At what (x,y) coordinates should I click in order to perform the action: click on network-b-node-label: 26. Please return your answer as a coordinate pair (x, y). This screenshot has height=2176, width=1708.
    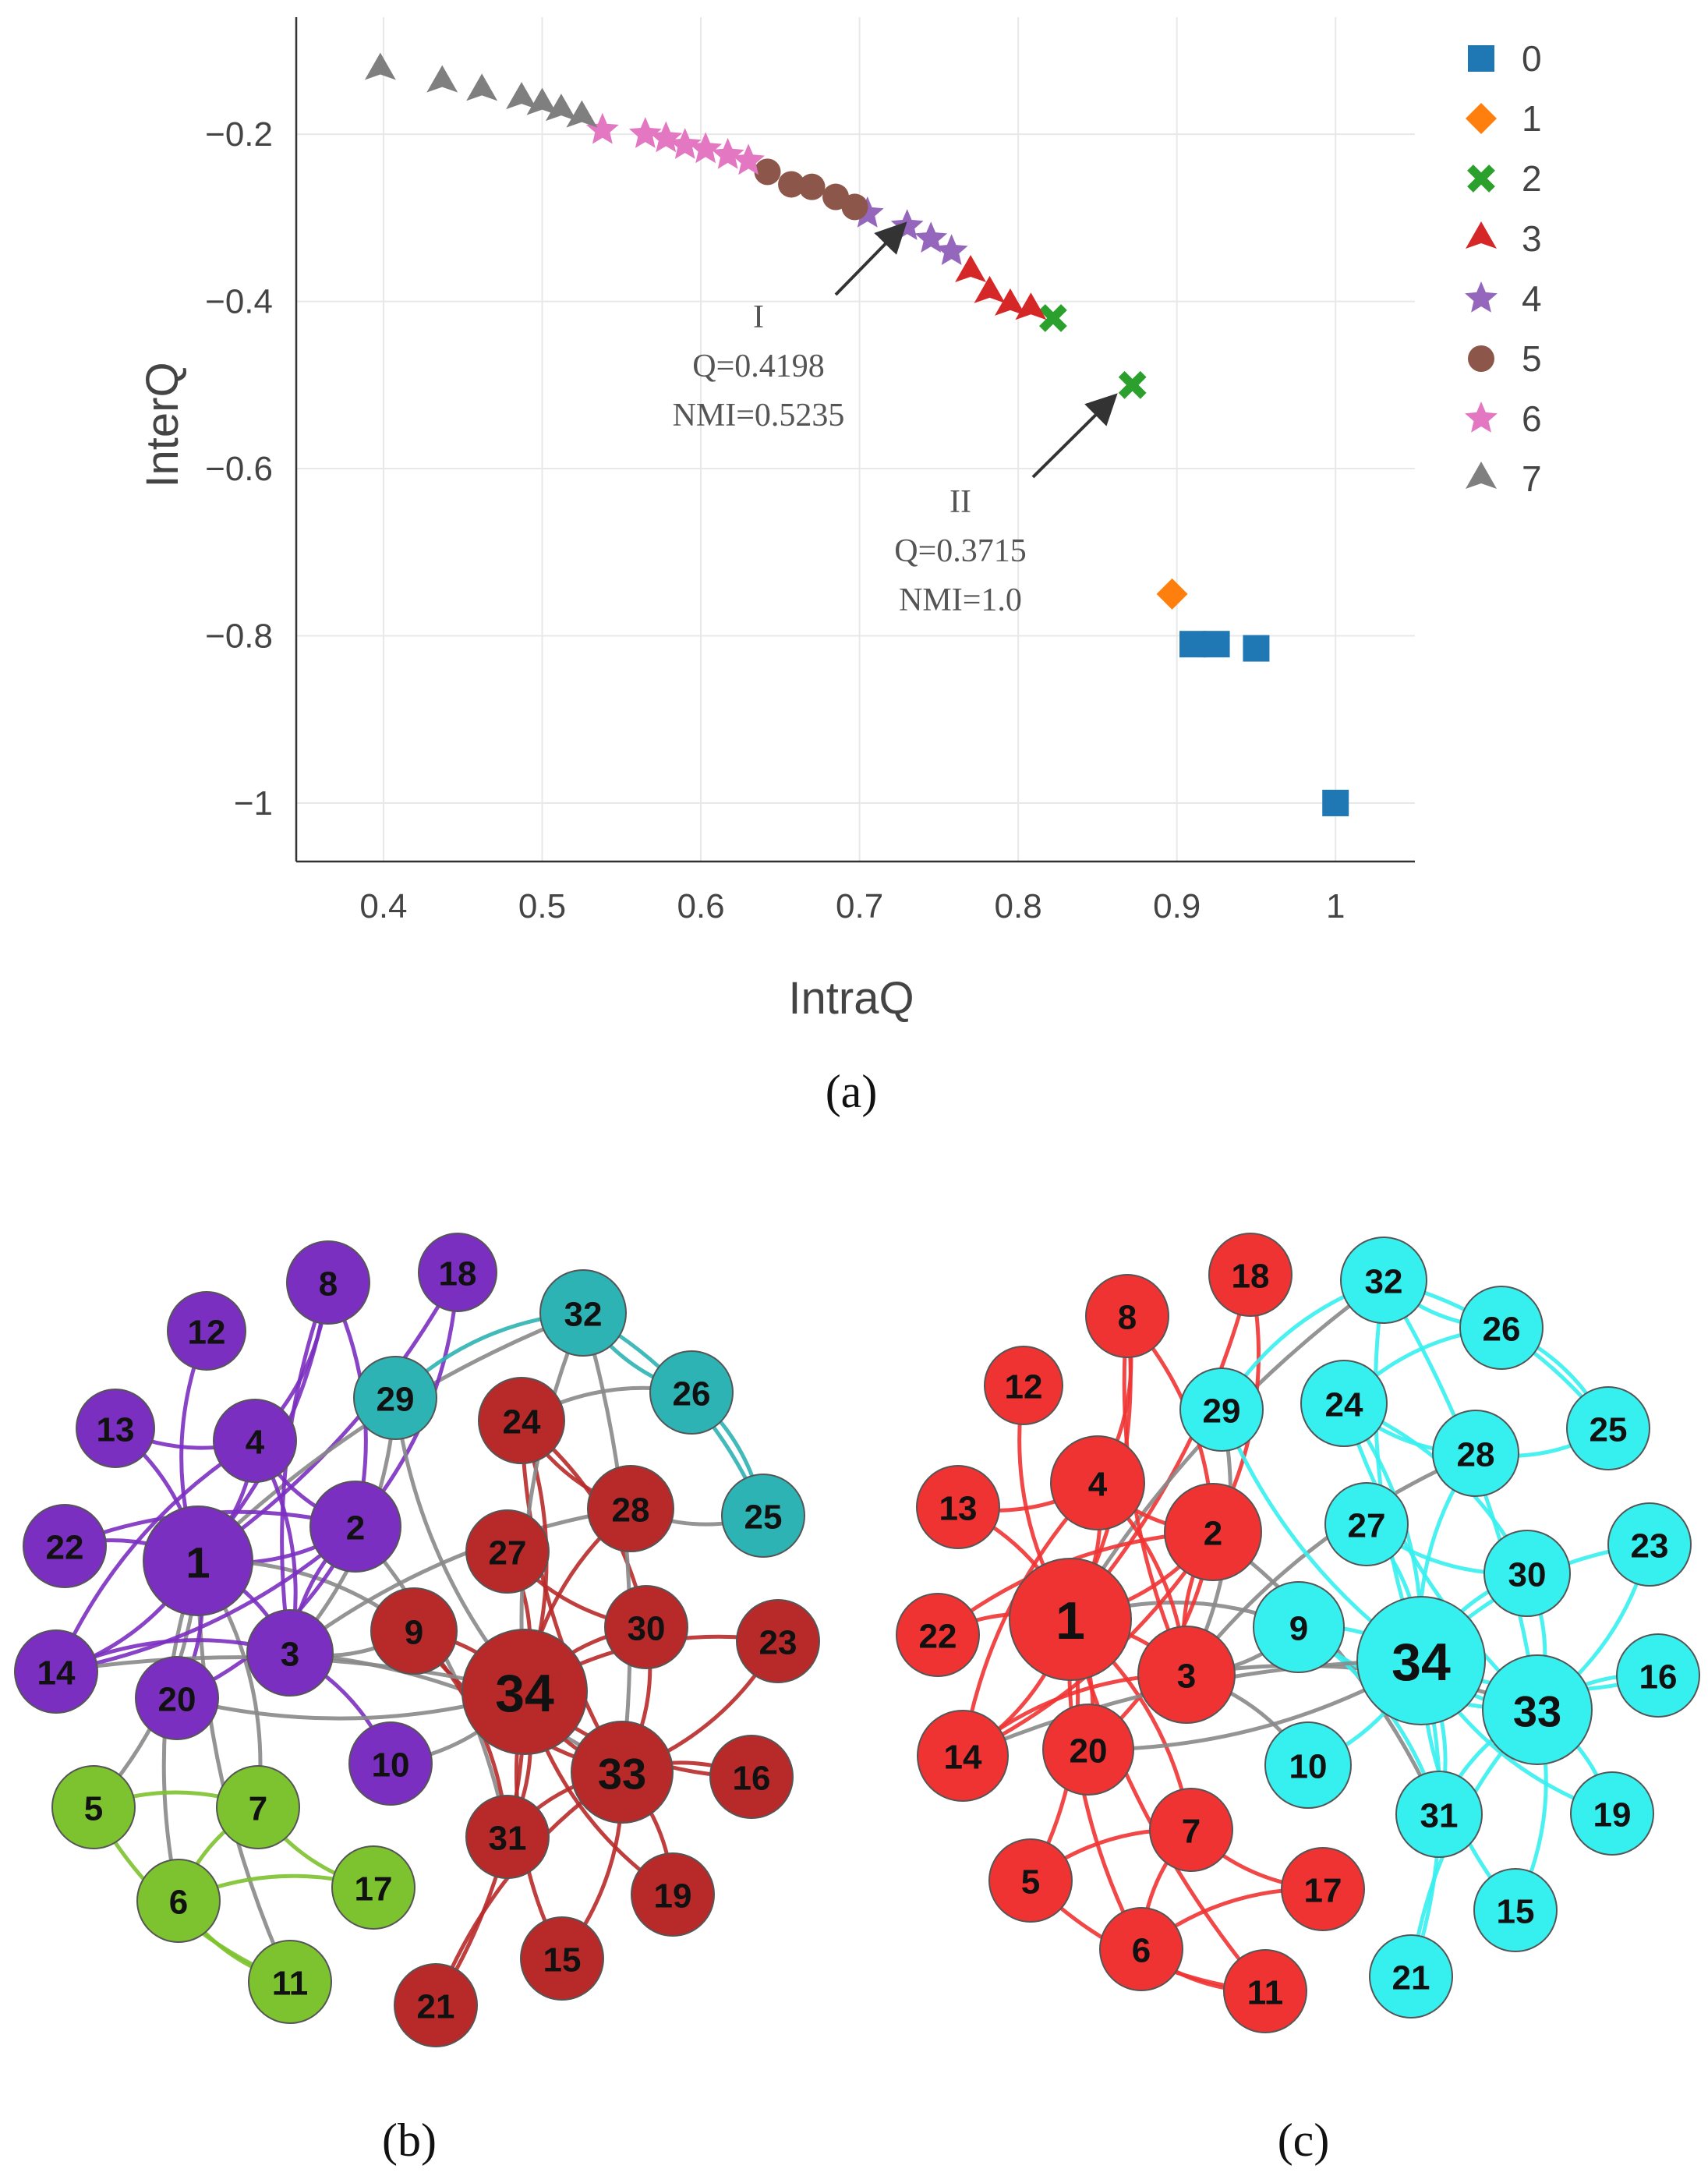
    Looking at the image, I should click on (692, 1394).